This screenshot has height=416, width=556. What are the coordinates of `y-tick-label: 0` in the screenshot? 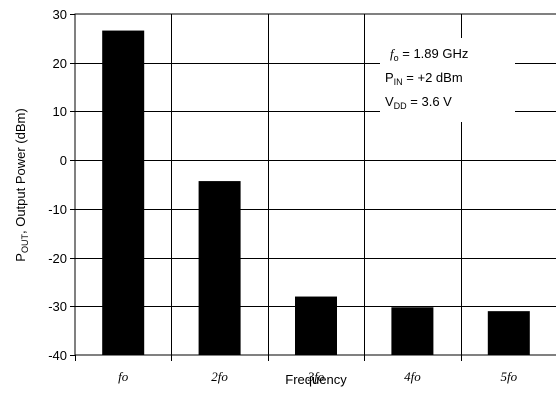 It's located at (63, 160).